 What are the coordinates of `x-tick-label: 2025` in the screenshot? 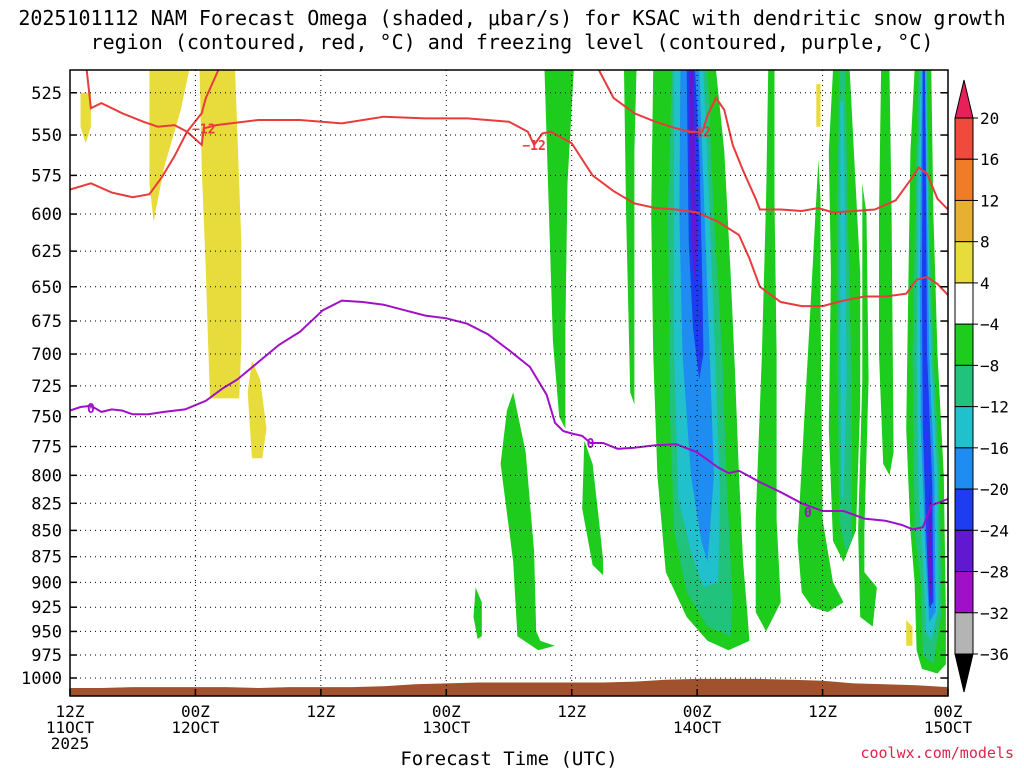 It's located at (70, 743).